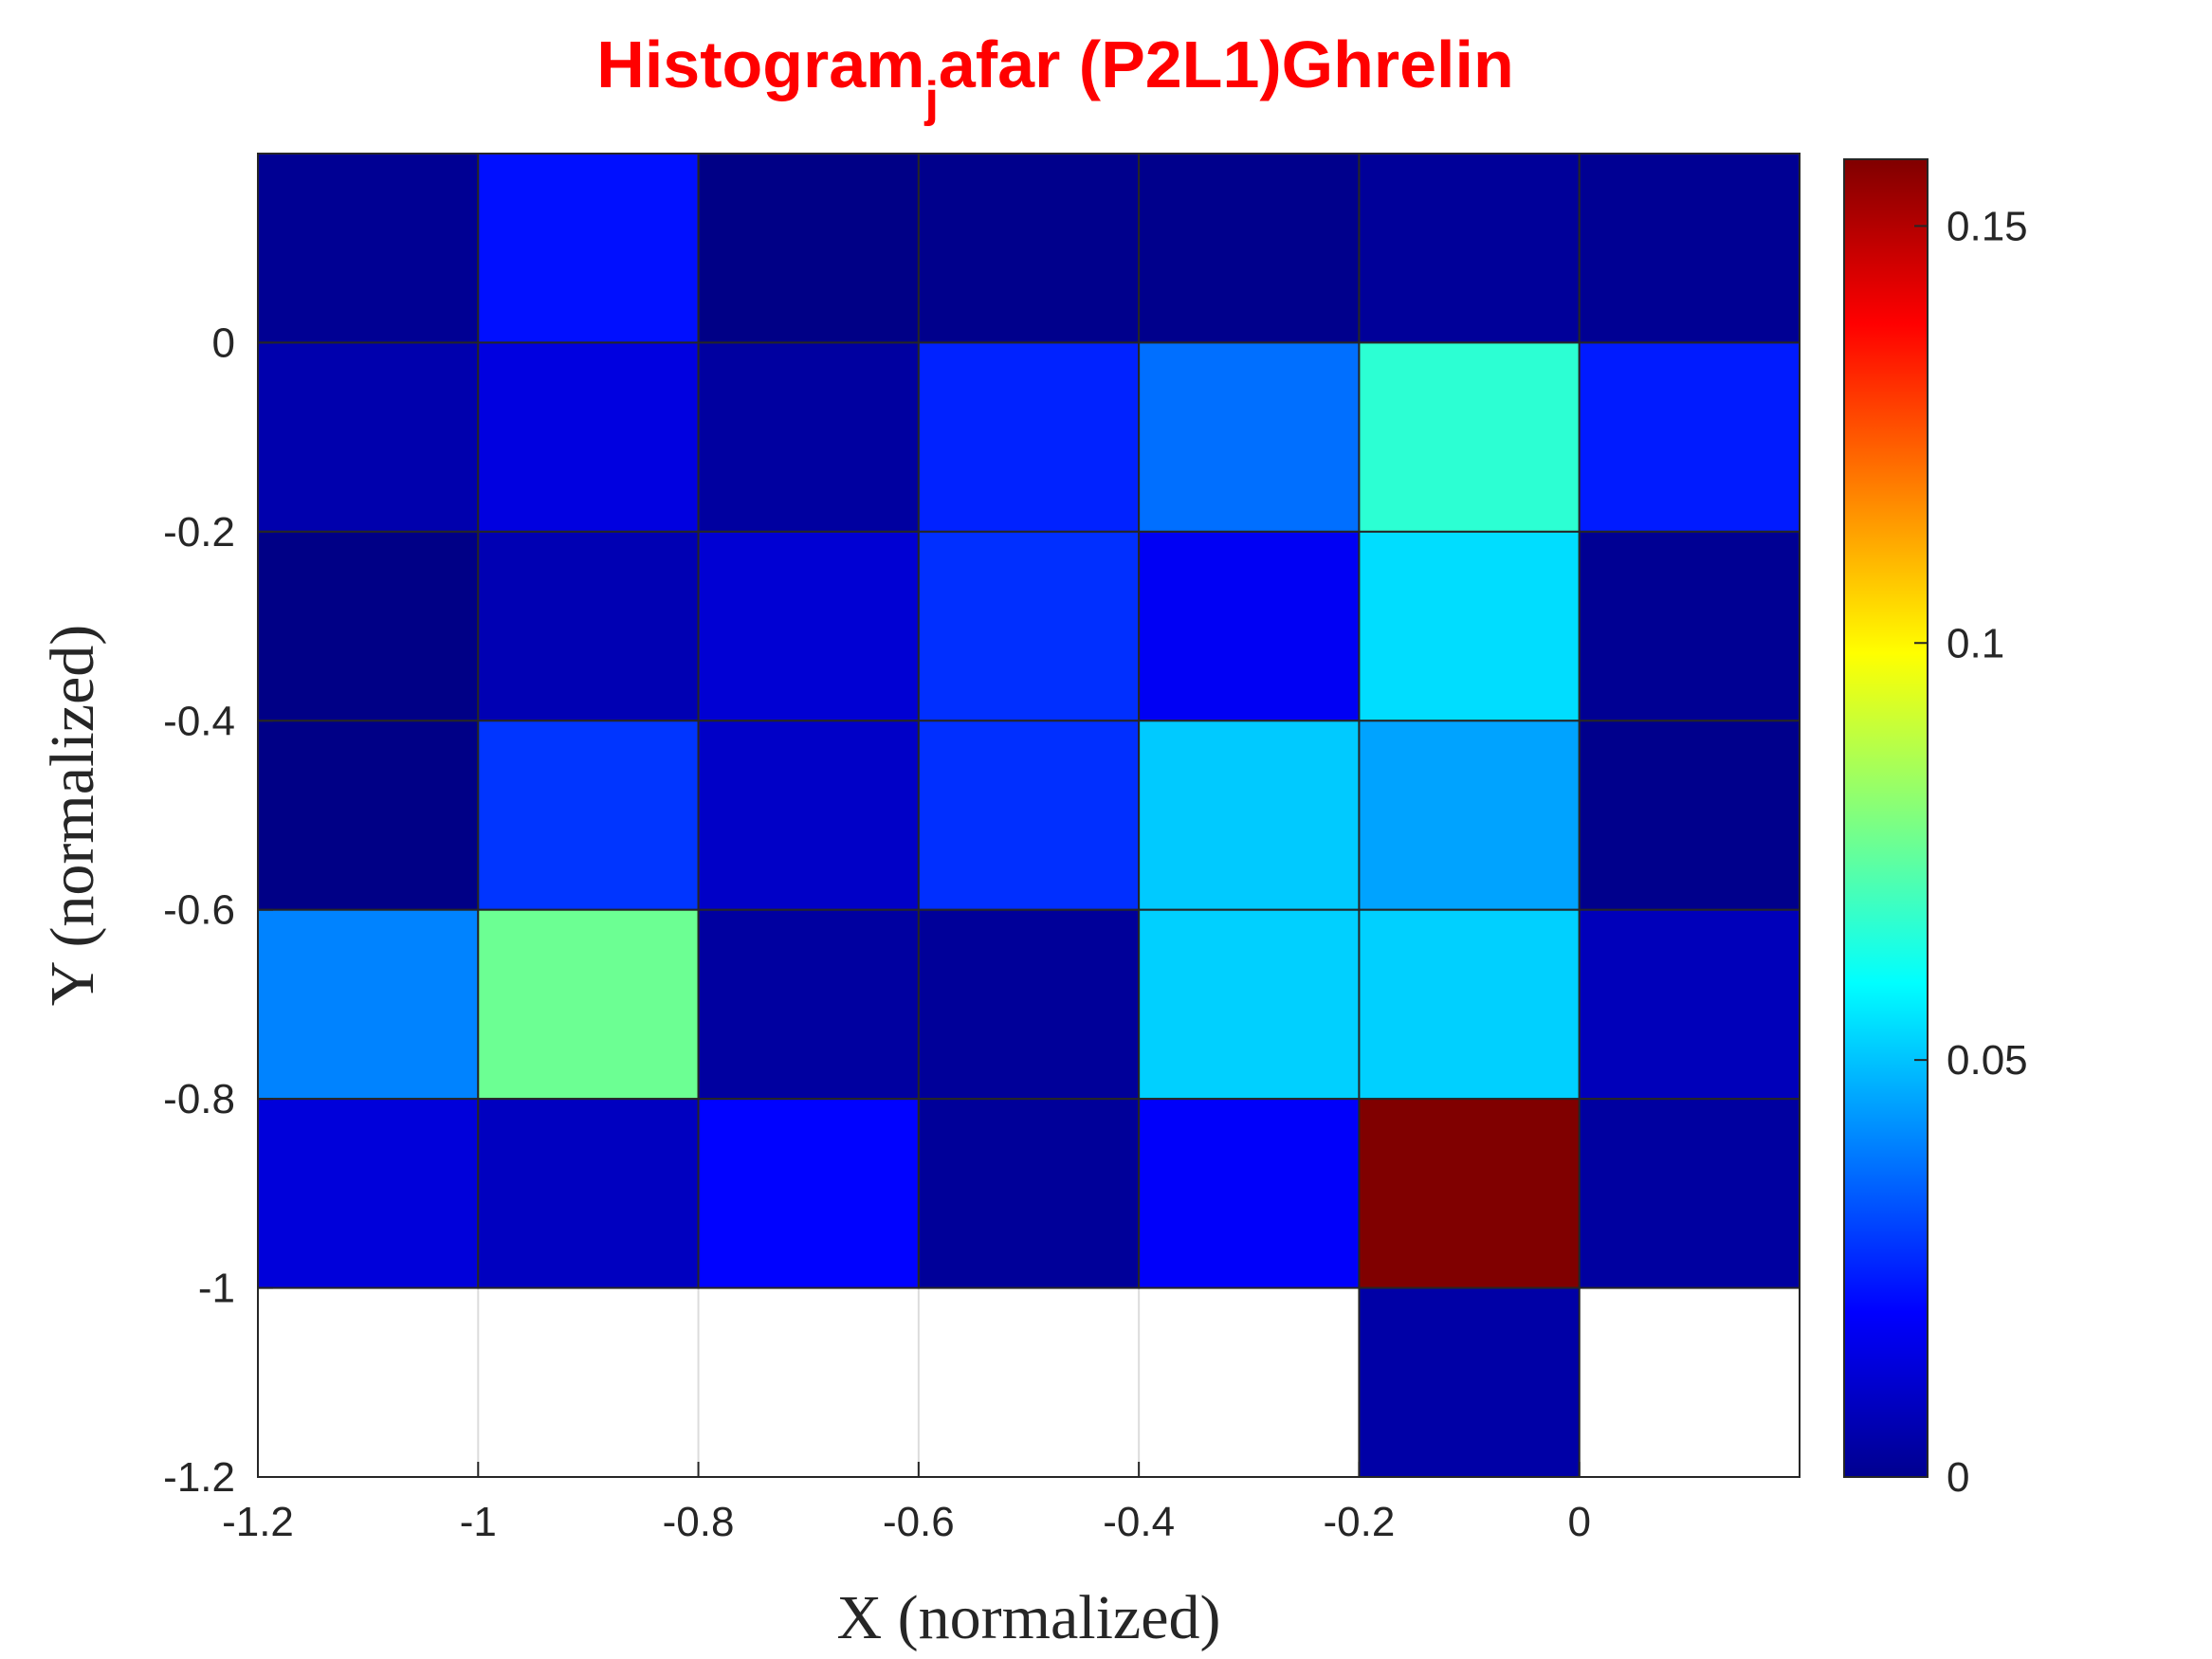 The height and width of the screenshot is (1659, 2212). I want to click on x-tick-label: -0.2, so click(1360, 1522).